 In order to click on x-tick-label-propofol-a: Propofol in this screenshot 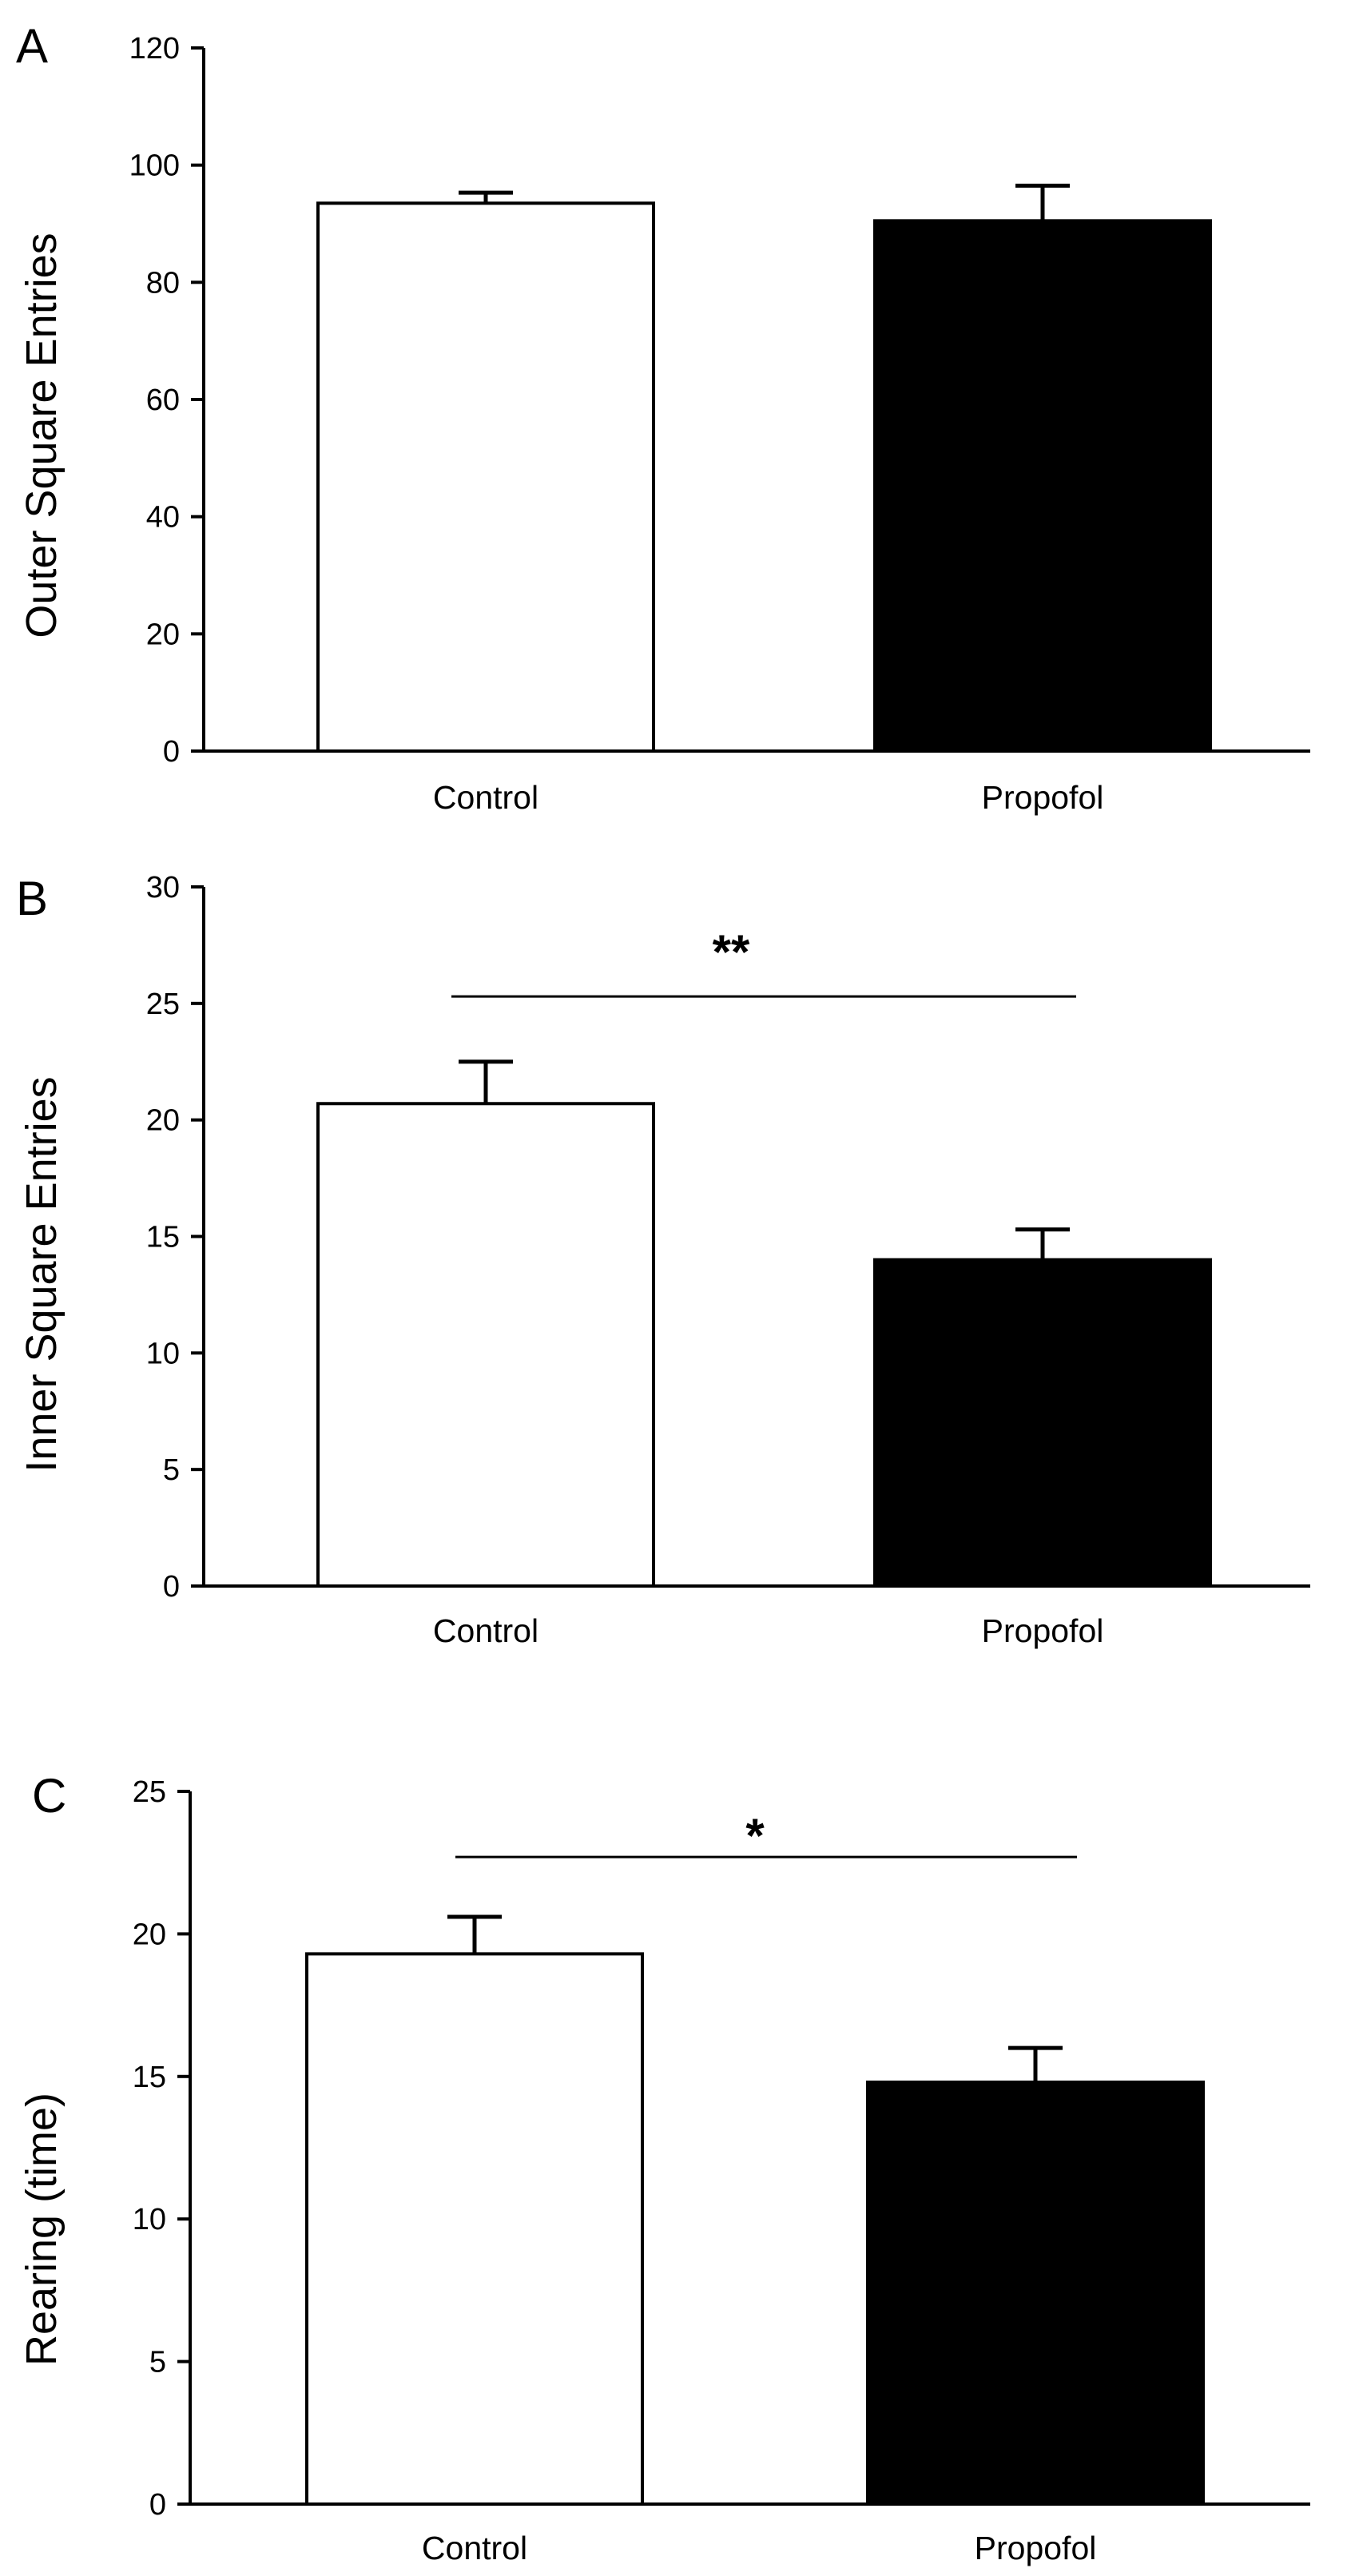, I will do `click(1043, 797)`.